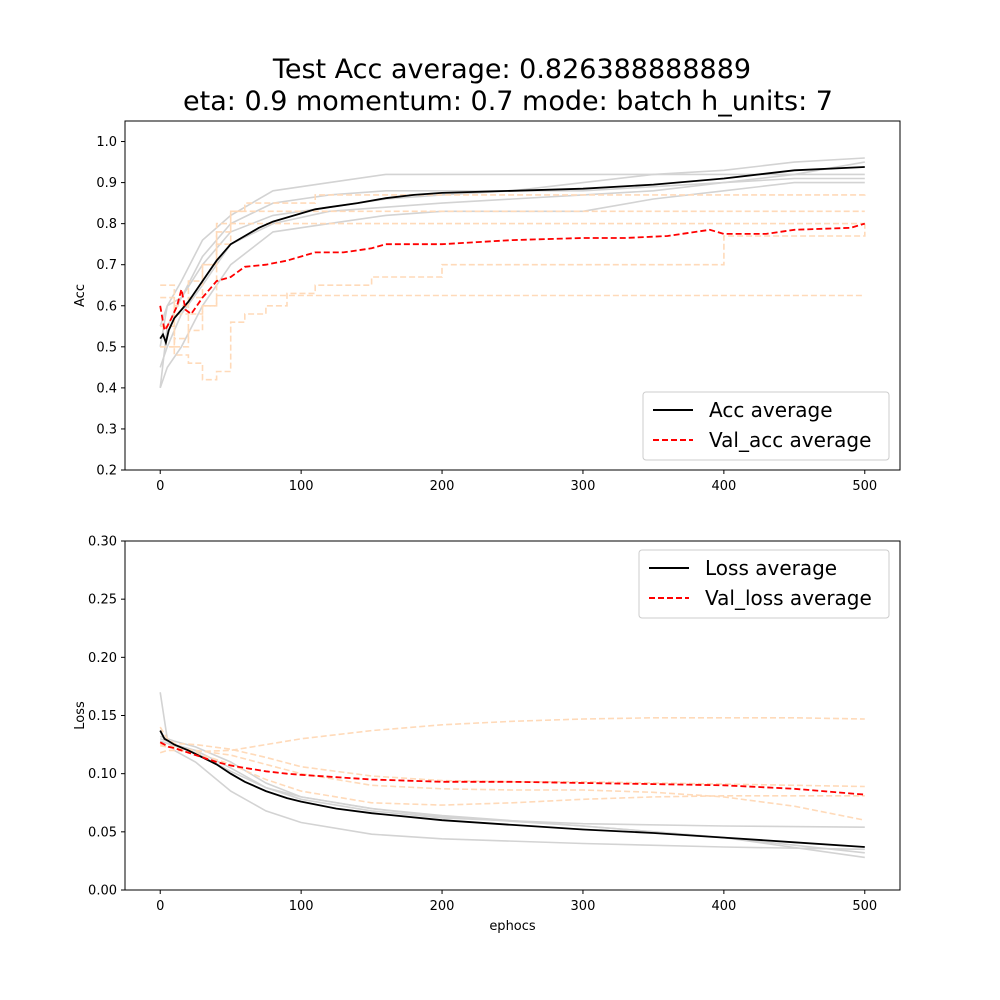 Image resolution: width=1000 pixels, height=1000 pixels. I want to click on loss-y-axis-label: Loss, so click(80, 715).